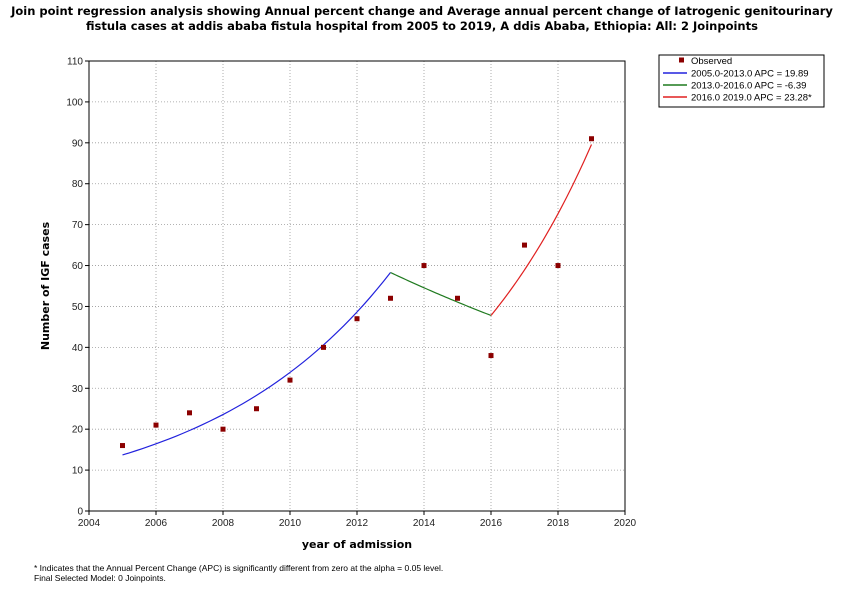  I want to click on y-tick-label: 100, so click(74, 102).